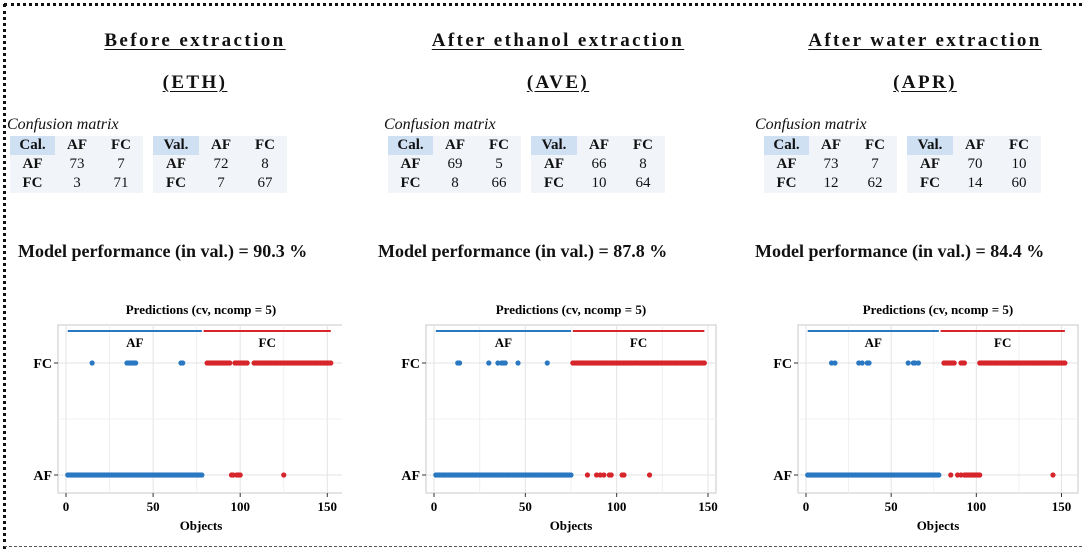 This screenshot has width=1085, height=549. Describe the element at coordinates (543, 546) in the screenshot. I see `dashed-border-bottom` at that location.